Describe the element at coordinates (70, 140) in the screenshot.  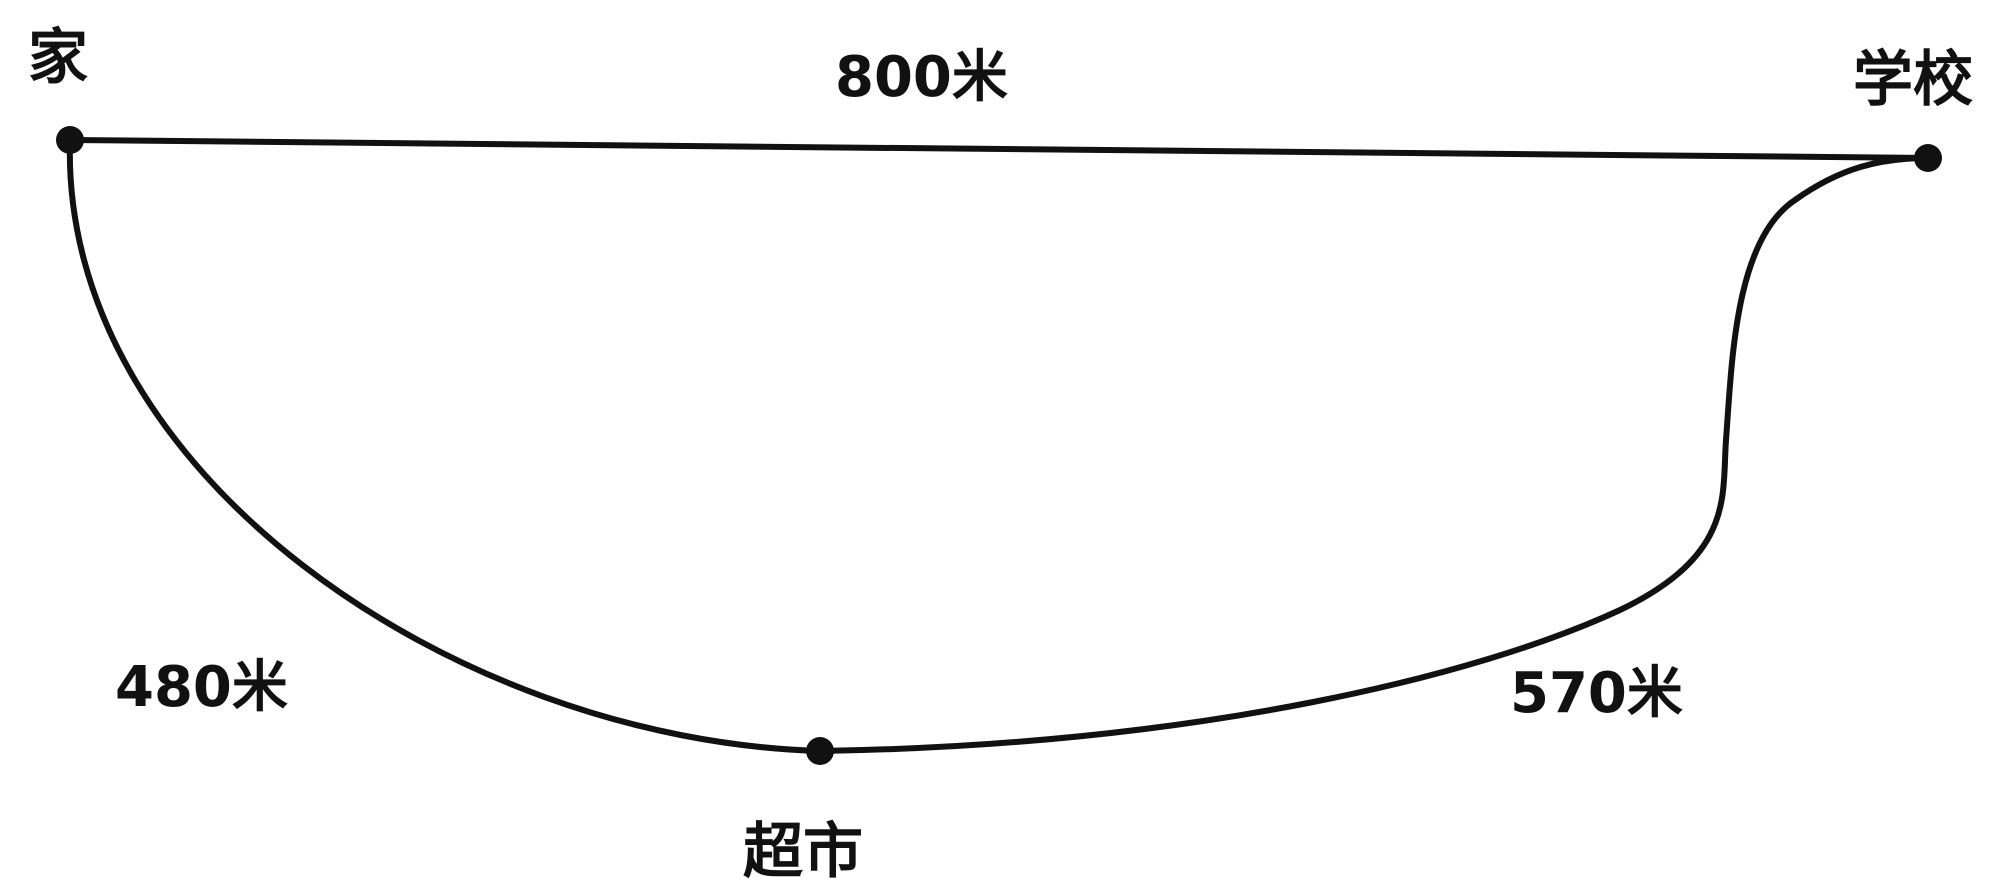
I see `home-point` at that location.